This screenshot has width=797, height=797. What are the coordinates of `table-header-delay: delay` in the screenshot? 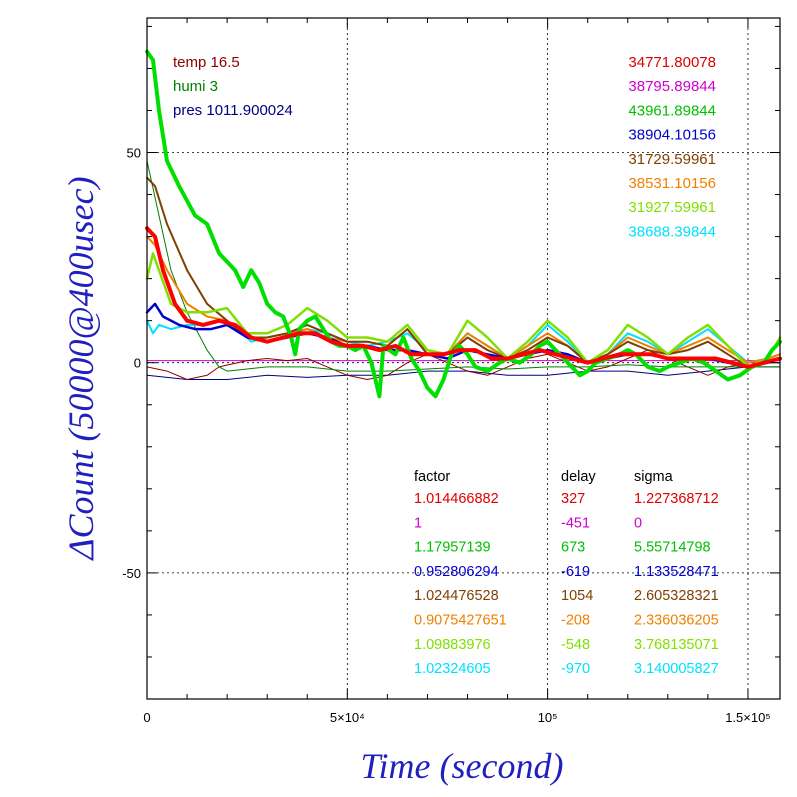 It's located at (578, 477).